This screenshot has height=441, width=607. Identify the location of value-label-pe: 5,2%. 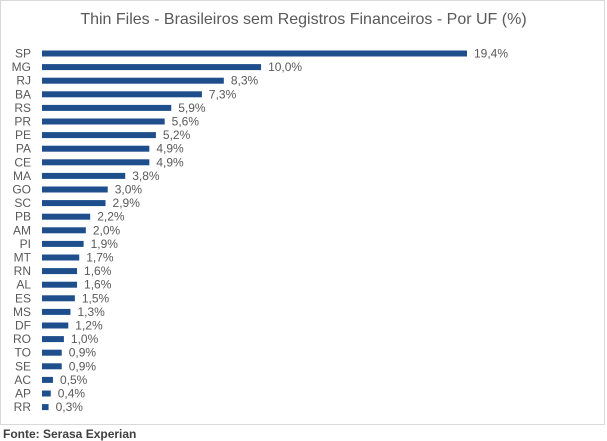
(177, 135).